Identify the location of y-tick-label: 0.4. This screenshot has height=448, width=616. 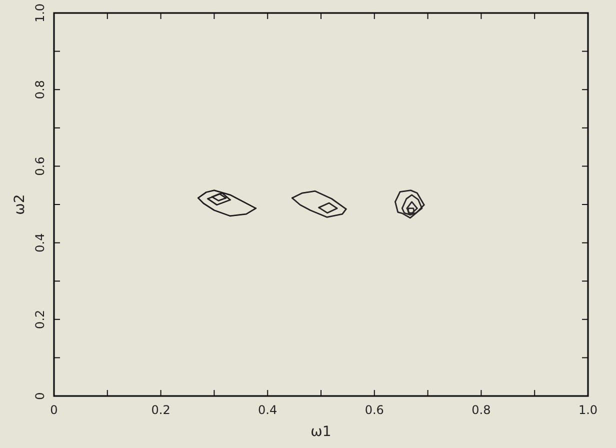
(40, 242).